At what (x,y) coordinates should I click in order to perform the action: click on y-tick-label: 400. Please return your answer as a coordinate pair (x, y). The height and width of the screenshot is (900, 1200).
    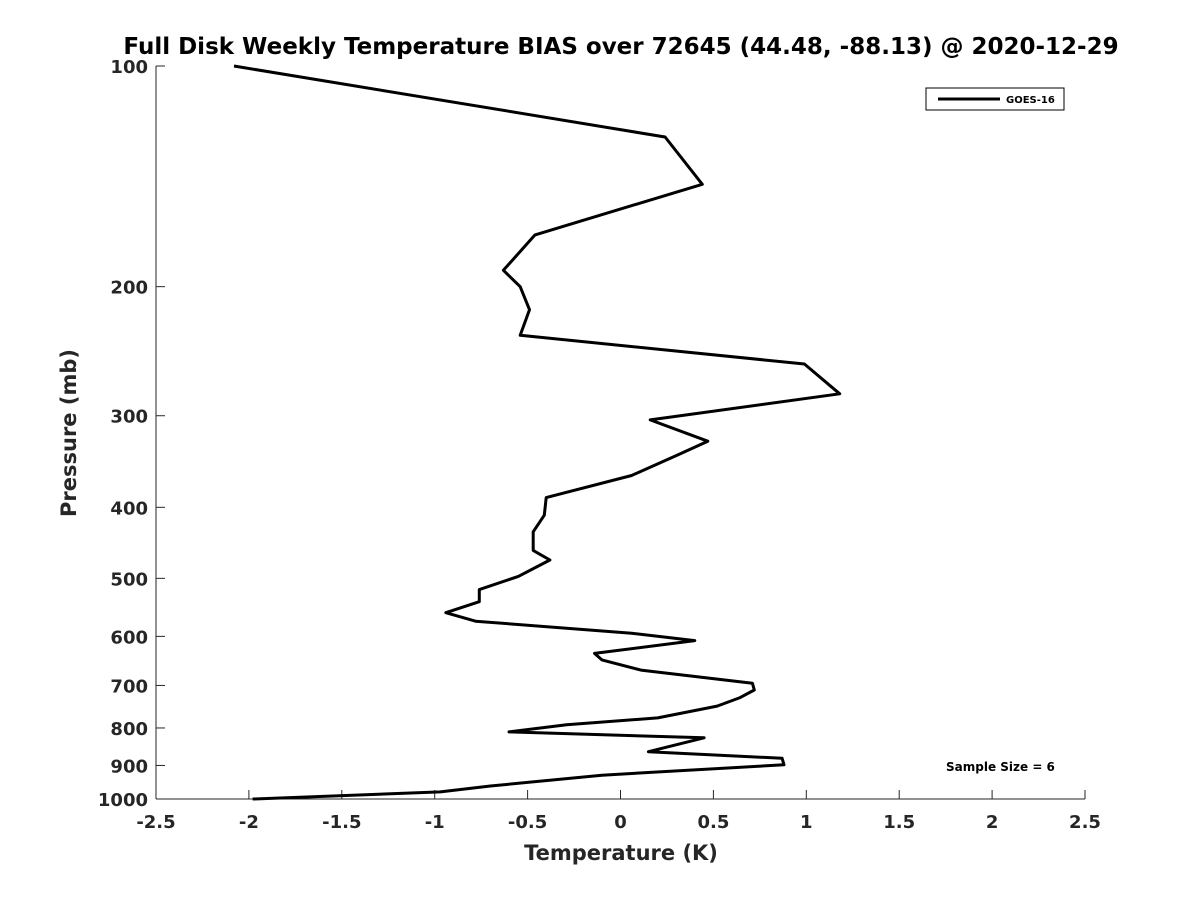
    Looking at the image, I should click on (129, 508).